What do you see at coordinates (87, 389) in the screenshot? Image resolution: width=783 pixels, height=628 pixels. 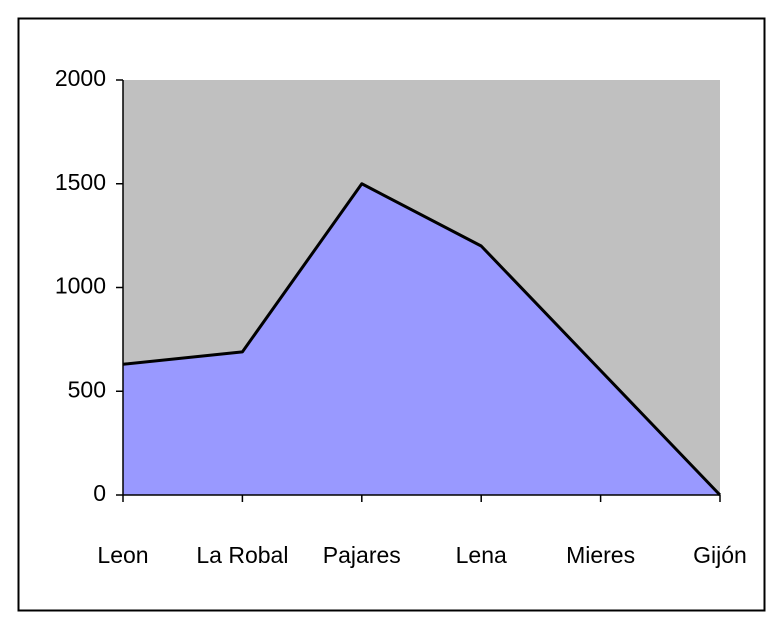 I see `y-tick-label: 500` at bounding box center [87, 389].